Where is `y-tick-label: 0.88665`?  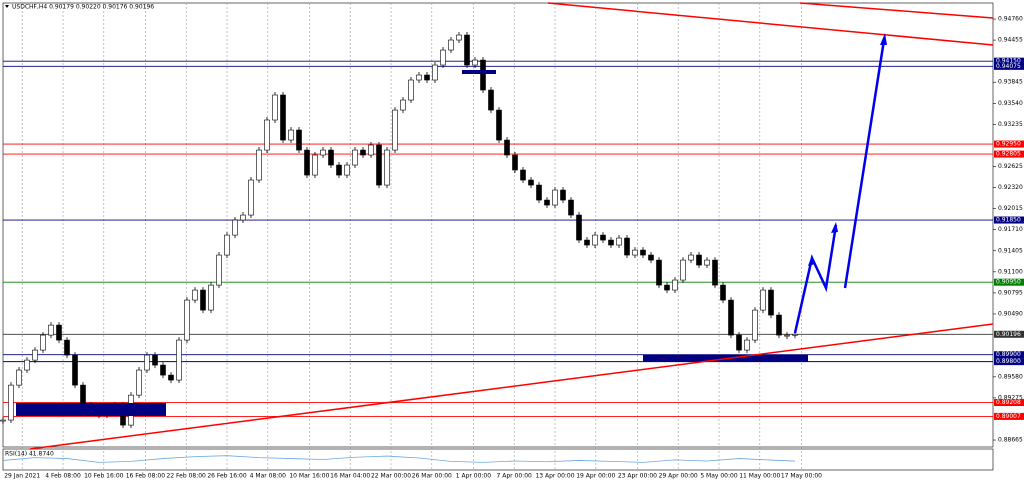
y-tick-label: 0.88665 is located at coordinates (1010, 440).